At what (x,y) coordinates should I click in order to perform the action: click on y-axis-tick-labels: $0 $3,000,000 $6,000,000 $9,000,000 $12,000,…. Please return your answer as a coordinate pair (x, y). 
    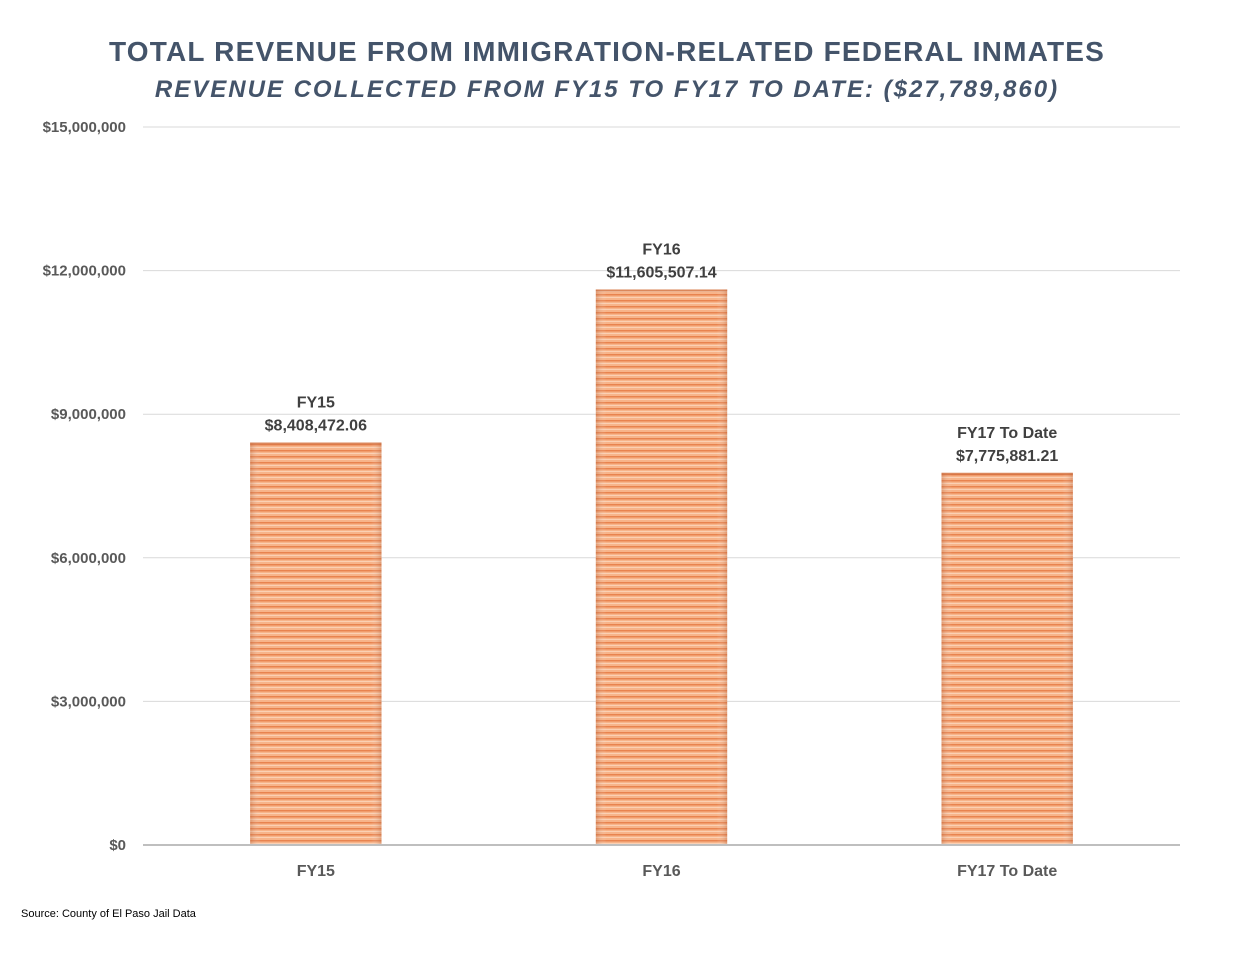
    Looking at the image, I should click on (84, 486).